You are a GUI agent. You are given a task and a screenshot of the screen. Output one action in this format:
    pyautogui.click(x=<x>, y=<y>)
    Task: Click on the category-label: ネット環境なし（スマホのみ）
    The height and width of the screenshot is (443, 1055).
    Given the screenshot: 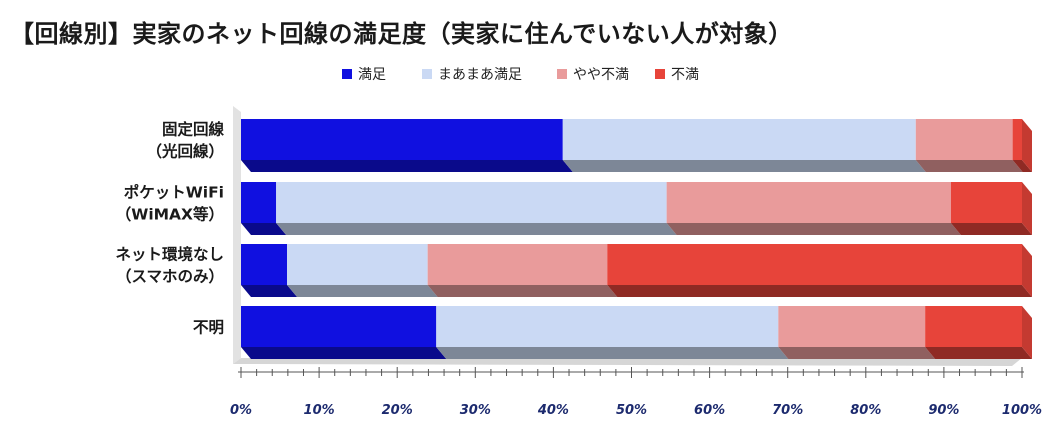 What is the action you would take?
    pyautogui.click(x=169, y=265)
    